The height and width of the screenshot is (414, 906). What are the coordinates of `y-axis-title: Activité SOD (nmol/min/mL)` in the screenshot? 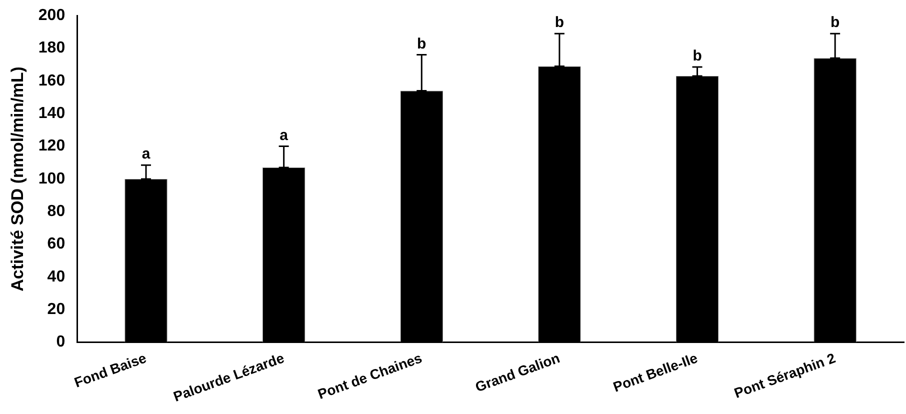 It's located at (17, 179).